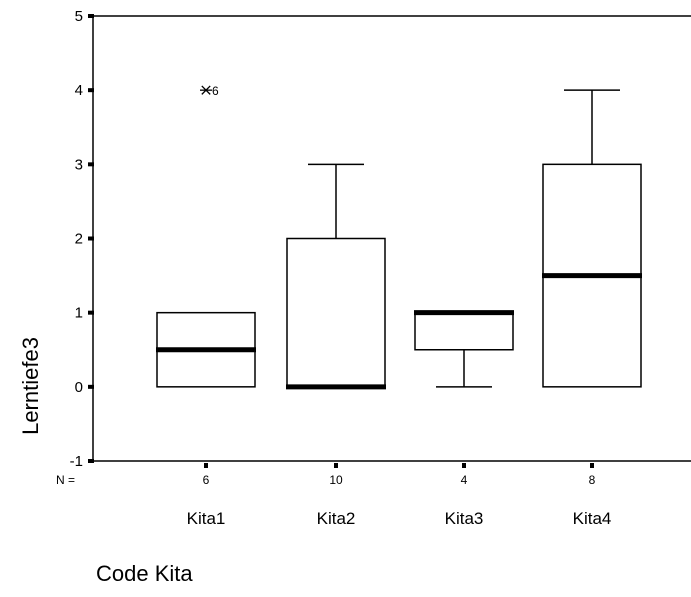 This screenshot has height=597, width=691. Describe the element at coordinates (464, 518) in the screenshot. I see `category-label: Kita3` at that location.